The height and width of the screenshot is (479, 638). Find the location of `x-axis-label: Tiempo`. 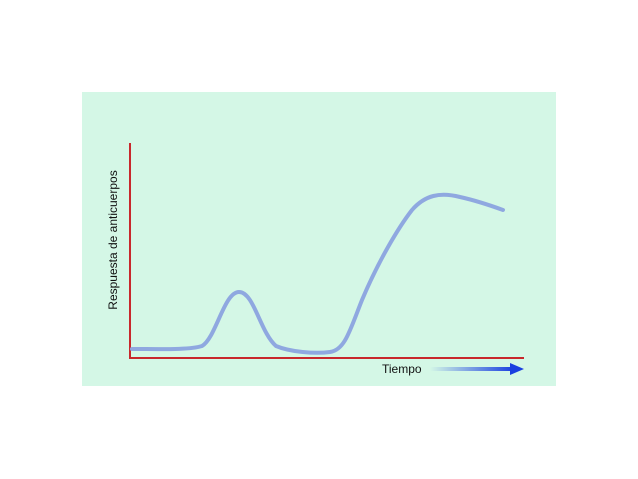

x-axis-label: Tiempo is located at coordinates (402, 369).